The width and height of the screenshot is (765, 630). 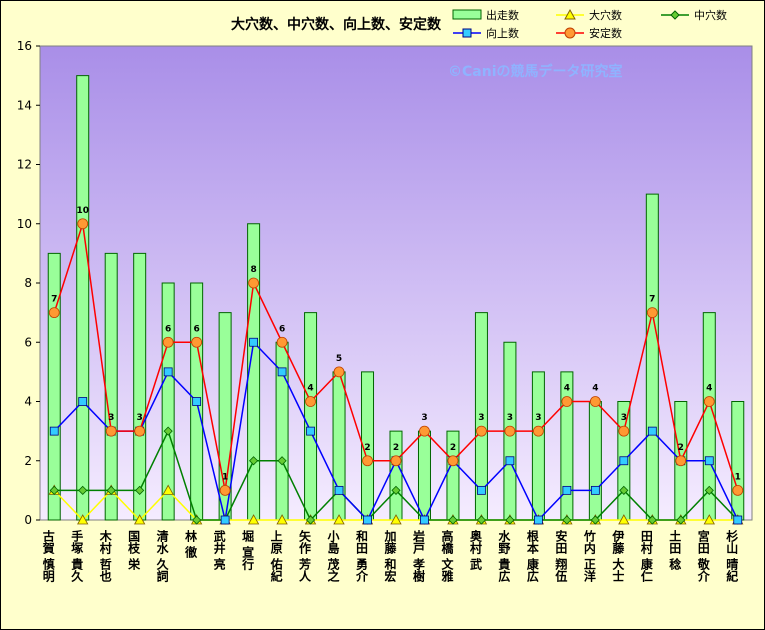 What do you see at coordinates (510, 418) in the screenshot?
I see `data-label-16: 3` at bounding box center [510, 418].